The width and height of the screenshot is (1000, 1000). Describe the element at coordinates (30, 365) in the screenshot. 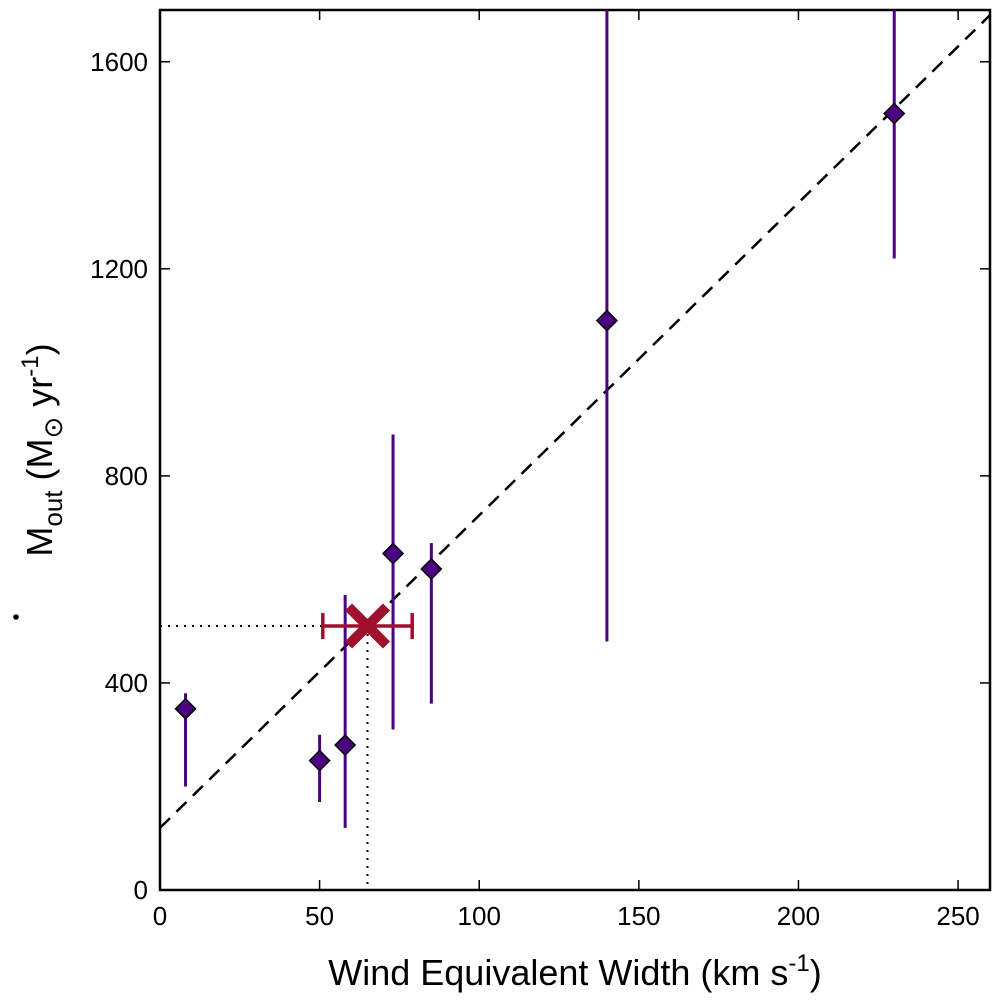

I see `y-axis-label-sup: -1` at that location.